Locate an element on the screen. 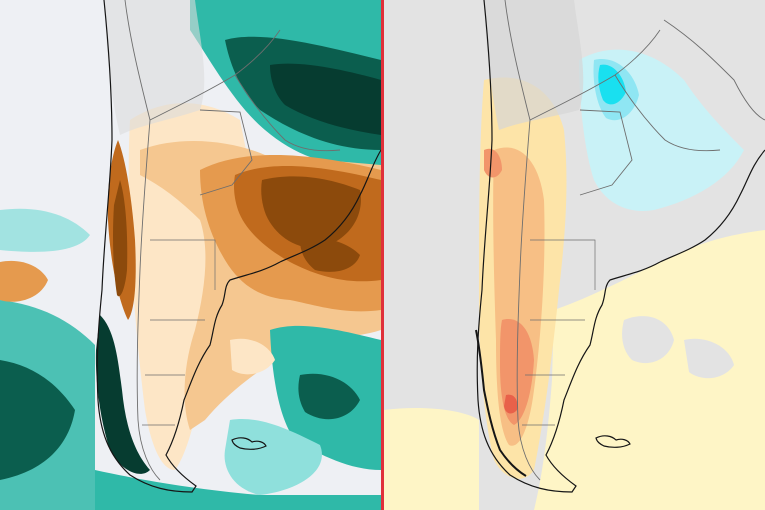 The image size is (765, 510). right-relief-north is located at coordinates (534, 65).